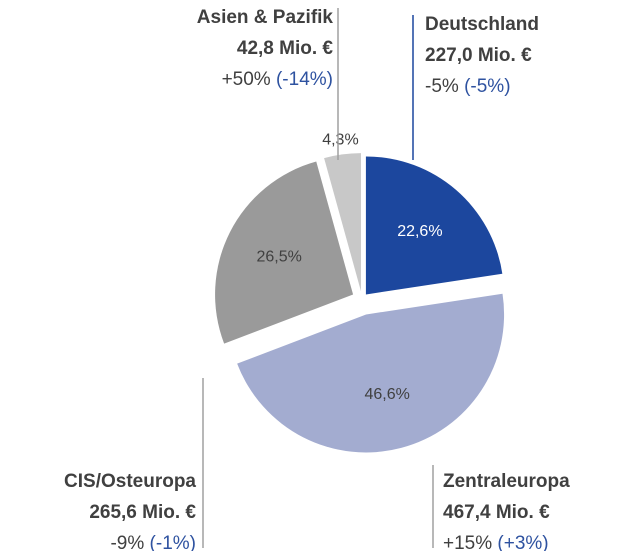 The height and width of the screenshot is (551, 623). What do you see at coordinates (478, 55) in the screenshot?
I see `callout-amount: 227,0 Mio. €` at bounding box center [478, 55].